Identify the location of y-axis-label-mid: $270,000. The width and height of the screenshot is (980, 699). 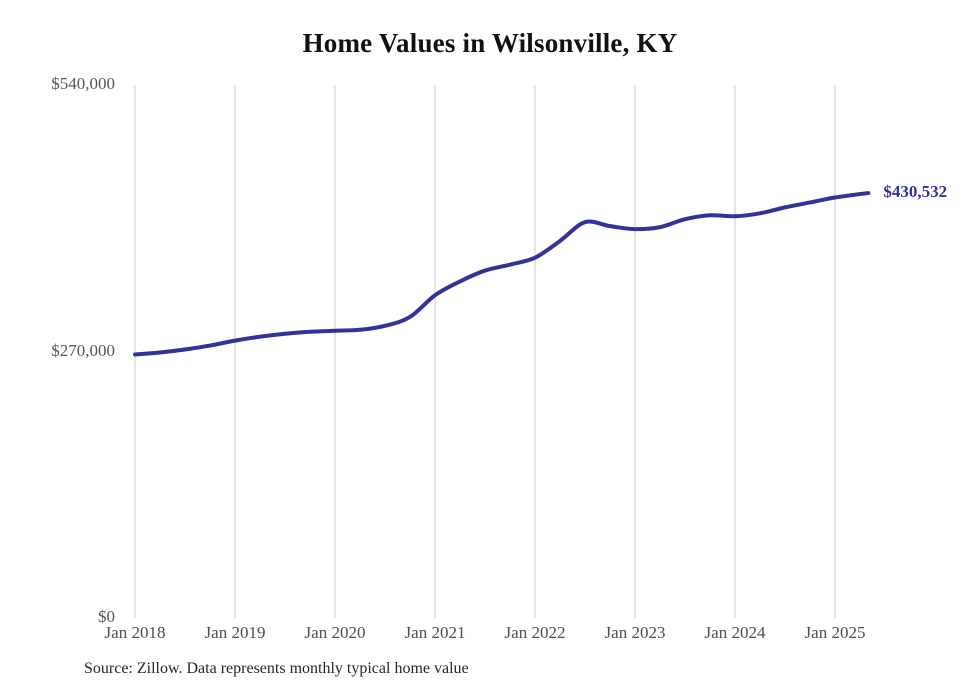
(83, 350).